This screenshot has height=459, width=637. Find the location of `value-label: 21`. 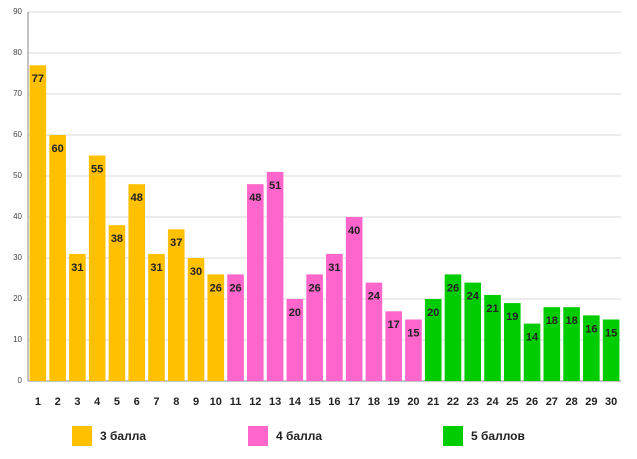

value-label: 21 is located at coordinates (492, 309).